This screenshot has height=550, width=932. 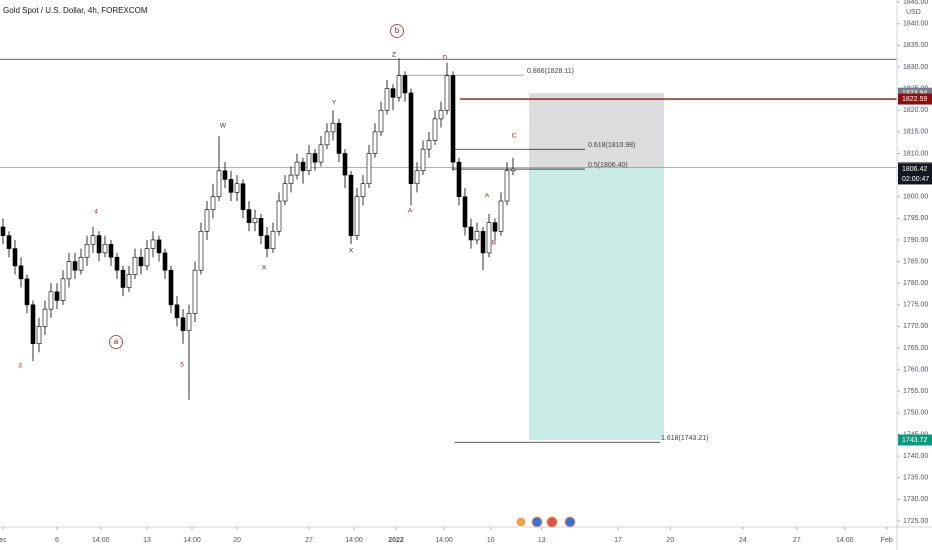 I want to click on price-tag-label: 1822.59, so click(x=914, y=99).